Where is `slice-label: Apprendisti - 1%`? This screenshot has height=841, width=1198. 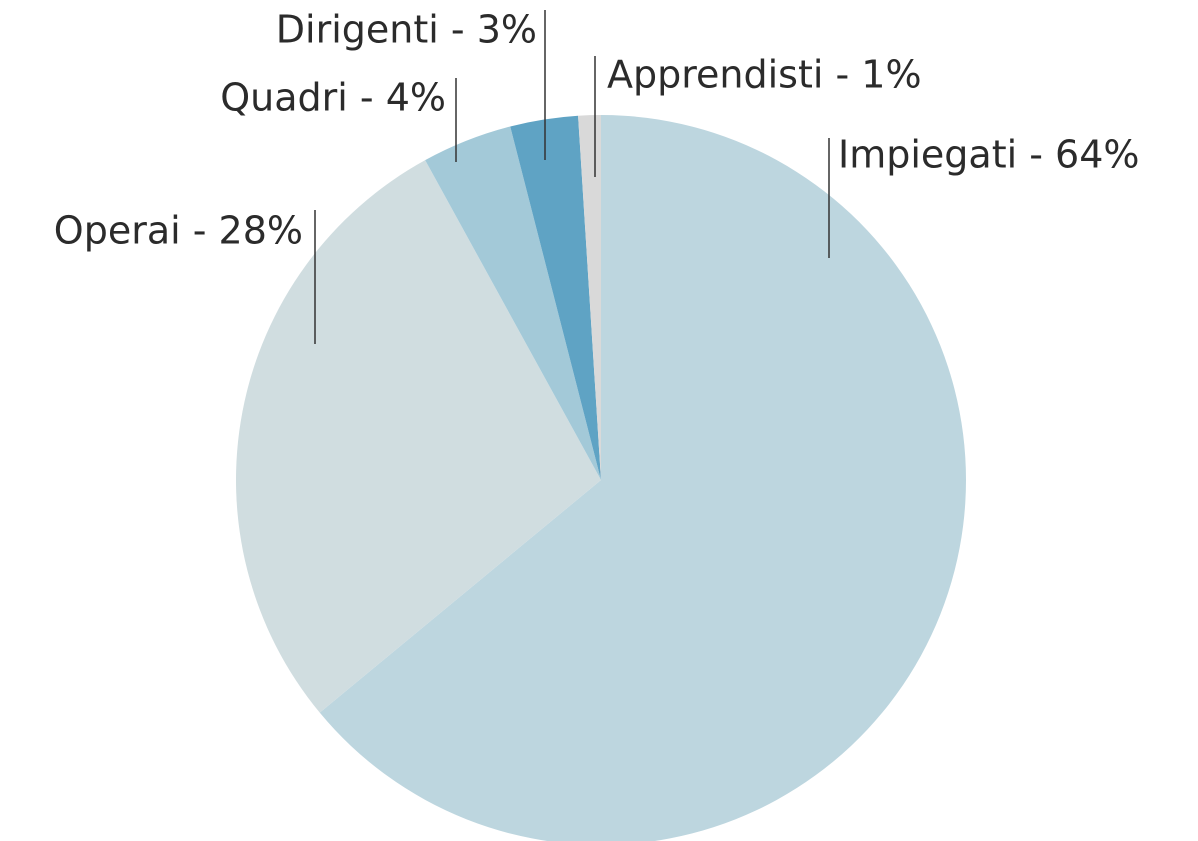 slice-label: Apprendisti - 1% is located at coordinates (764, 75).